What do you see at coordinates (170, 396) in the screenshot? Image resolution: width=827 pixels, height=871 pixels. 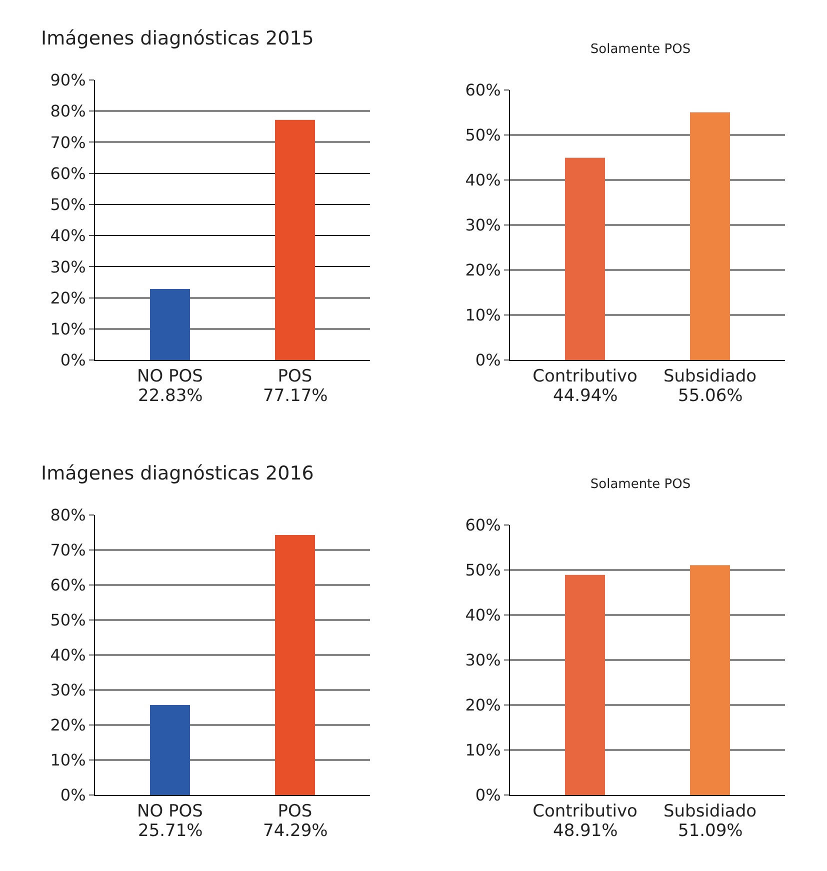 I see `data-label: 22.83%` at bounding box center [170, 396].